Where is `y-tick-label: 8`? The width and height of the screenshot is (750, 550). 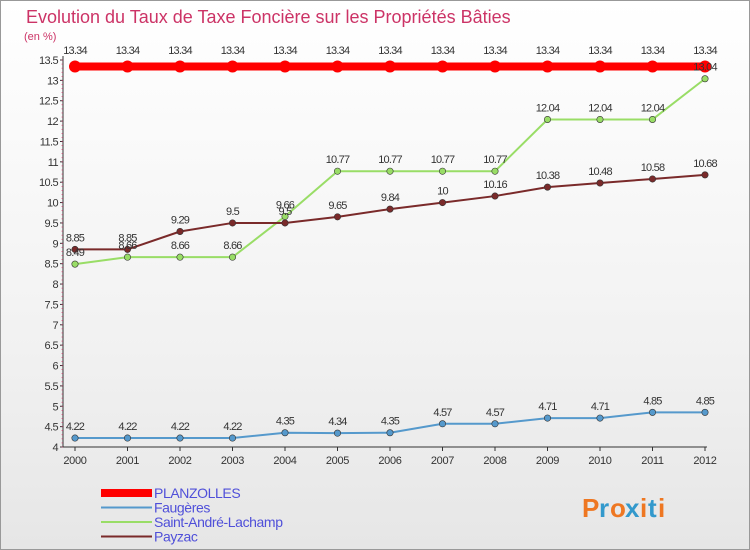
y-tick-label: 8 is located at coordinates (55, 285).